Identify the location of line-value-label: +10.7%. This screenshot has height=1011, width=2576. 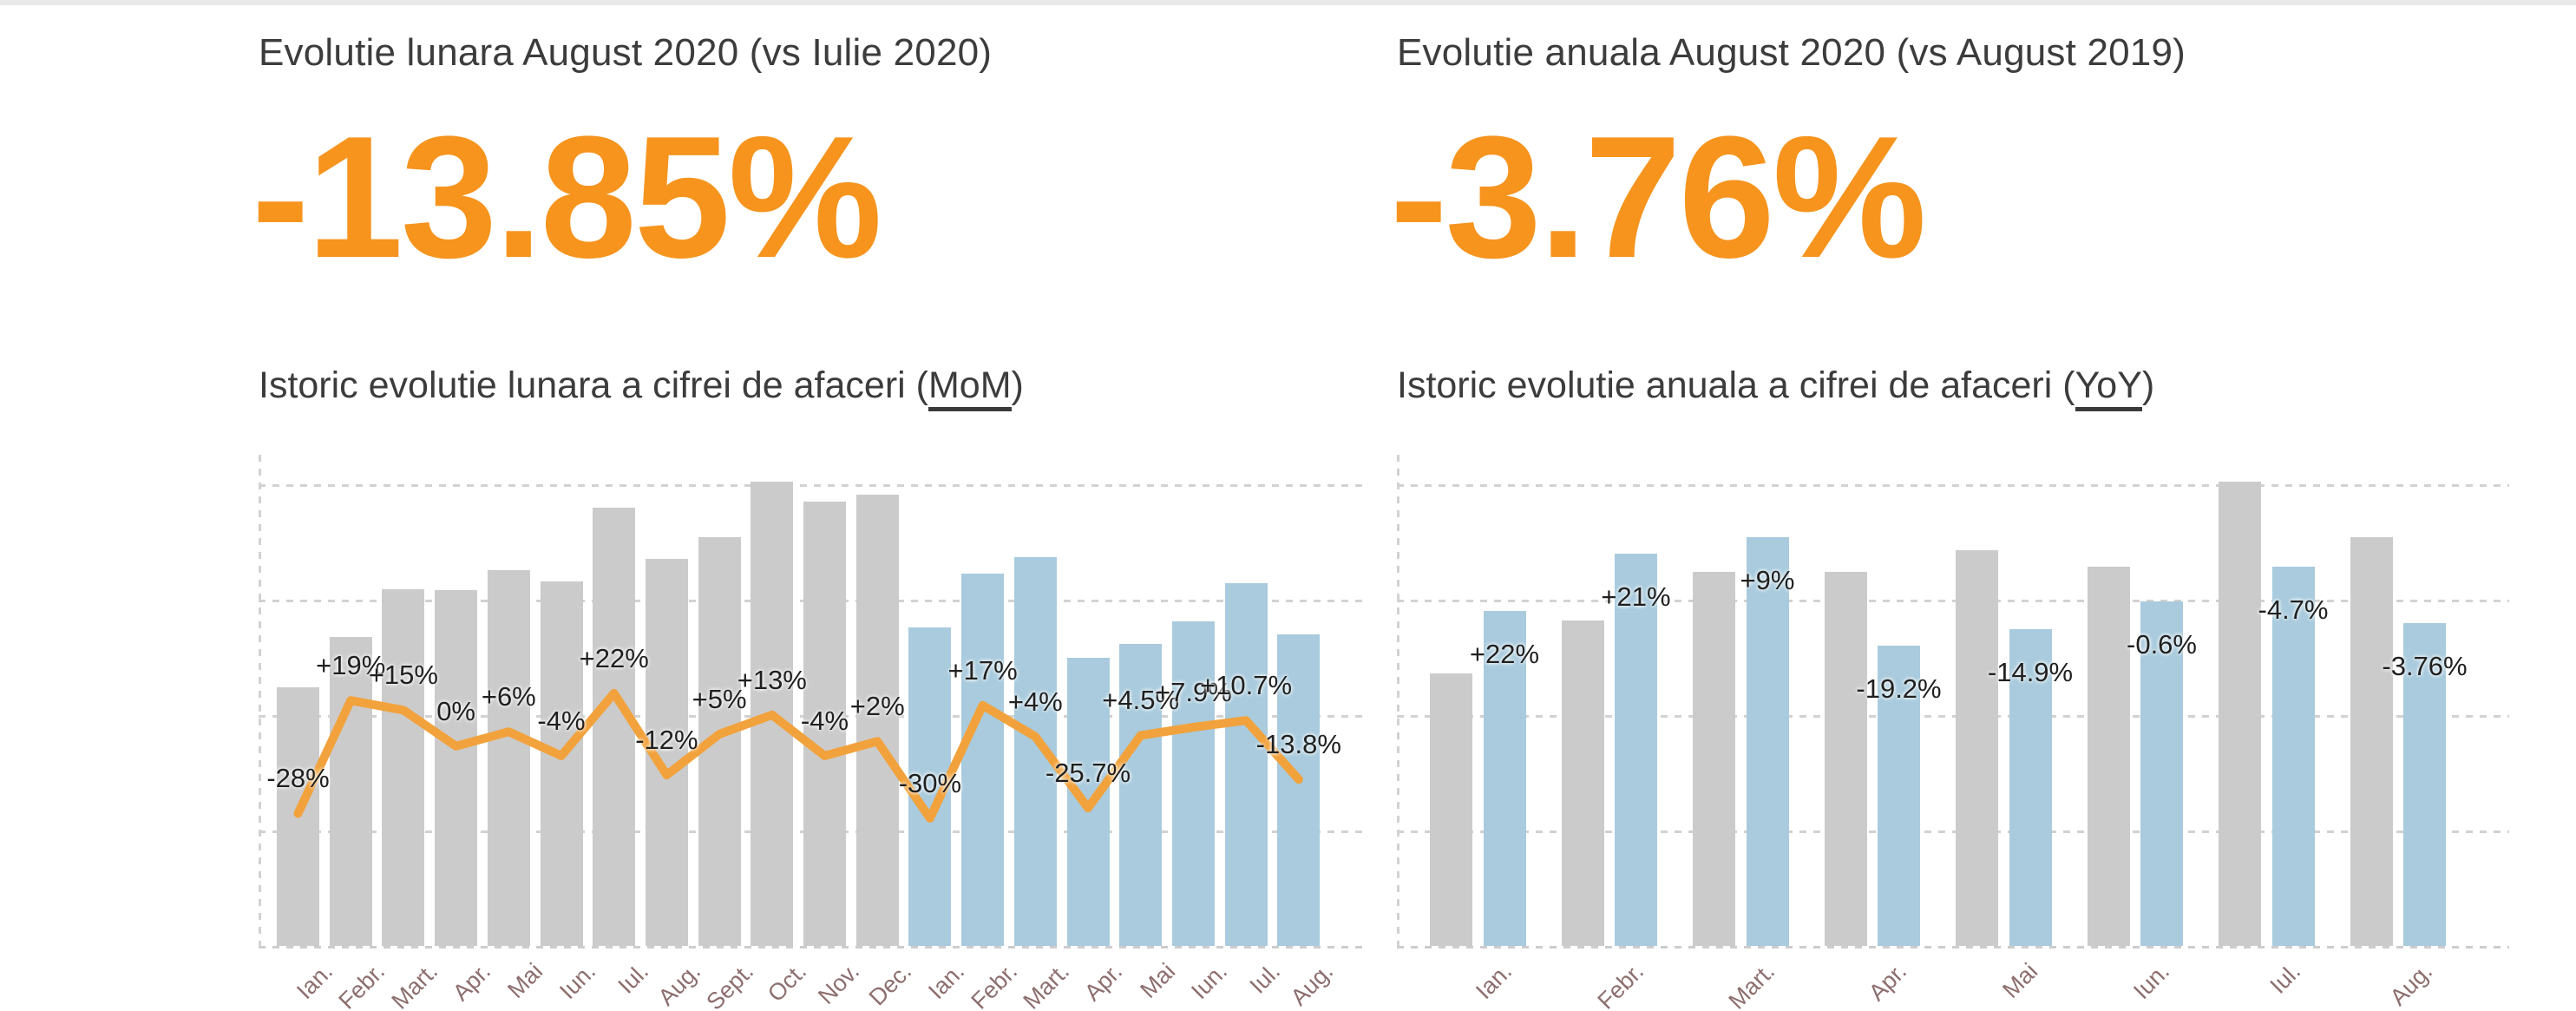
(1246, 685).